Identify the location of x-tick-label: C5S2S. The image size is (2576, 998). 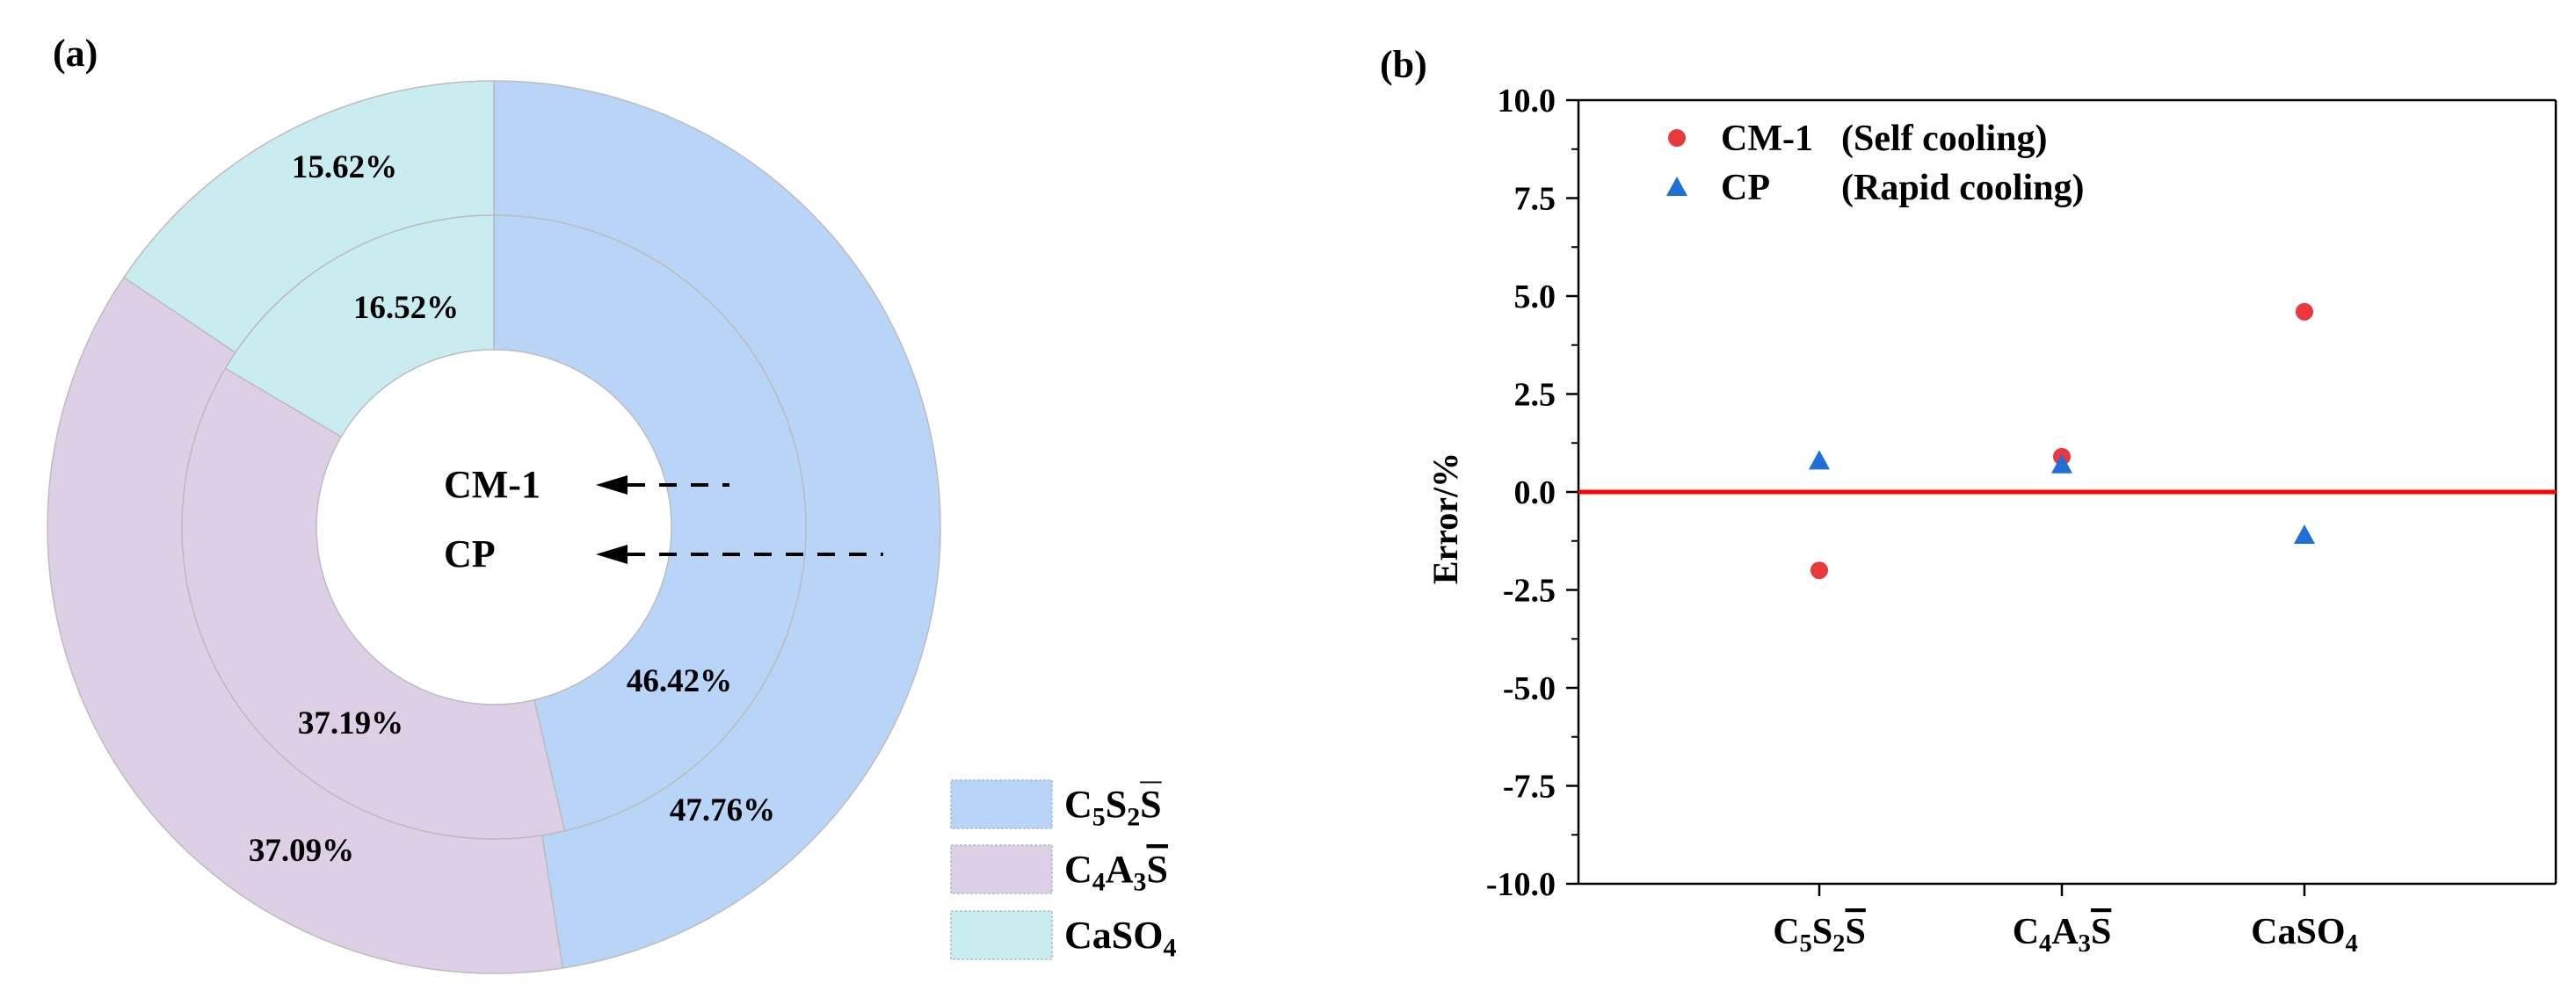
(1819, 935).